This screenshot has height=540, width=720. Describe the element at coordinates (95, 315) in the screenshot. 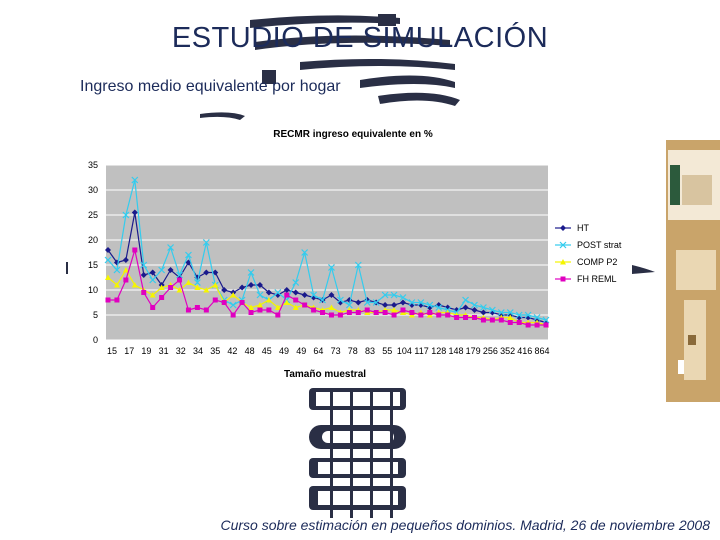

I see `y-tick-label: 5` at that location.